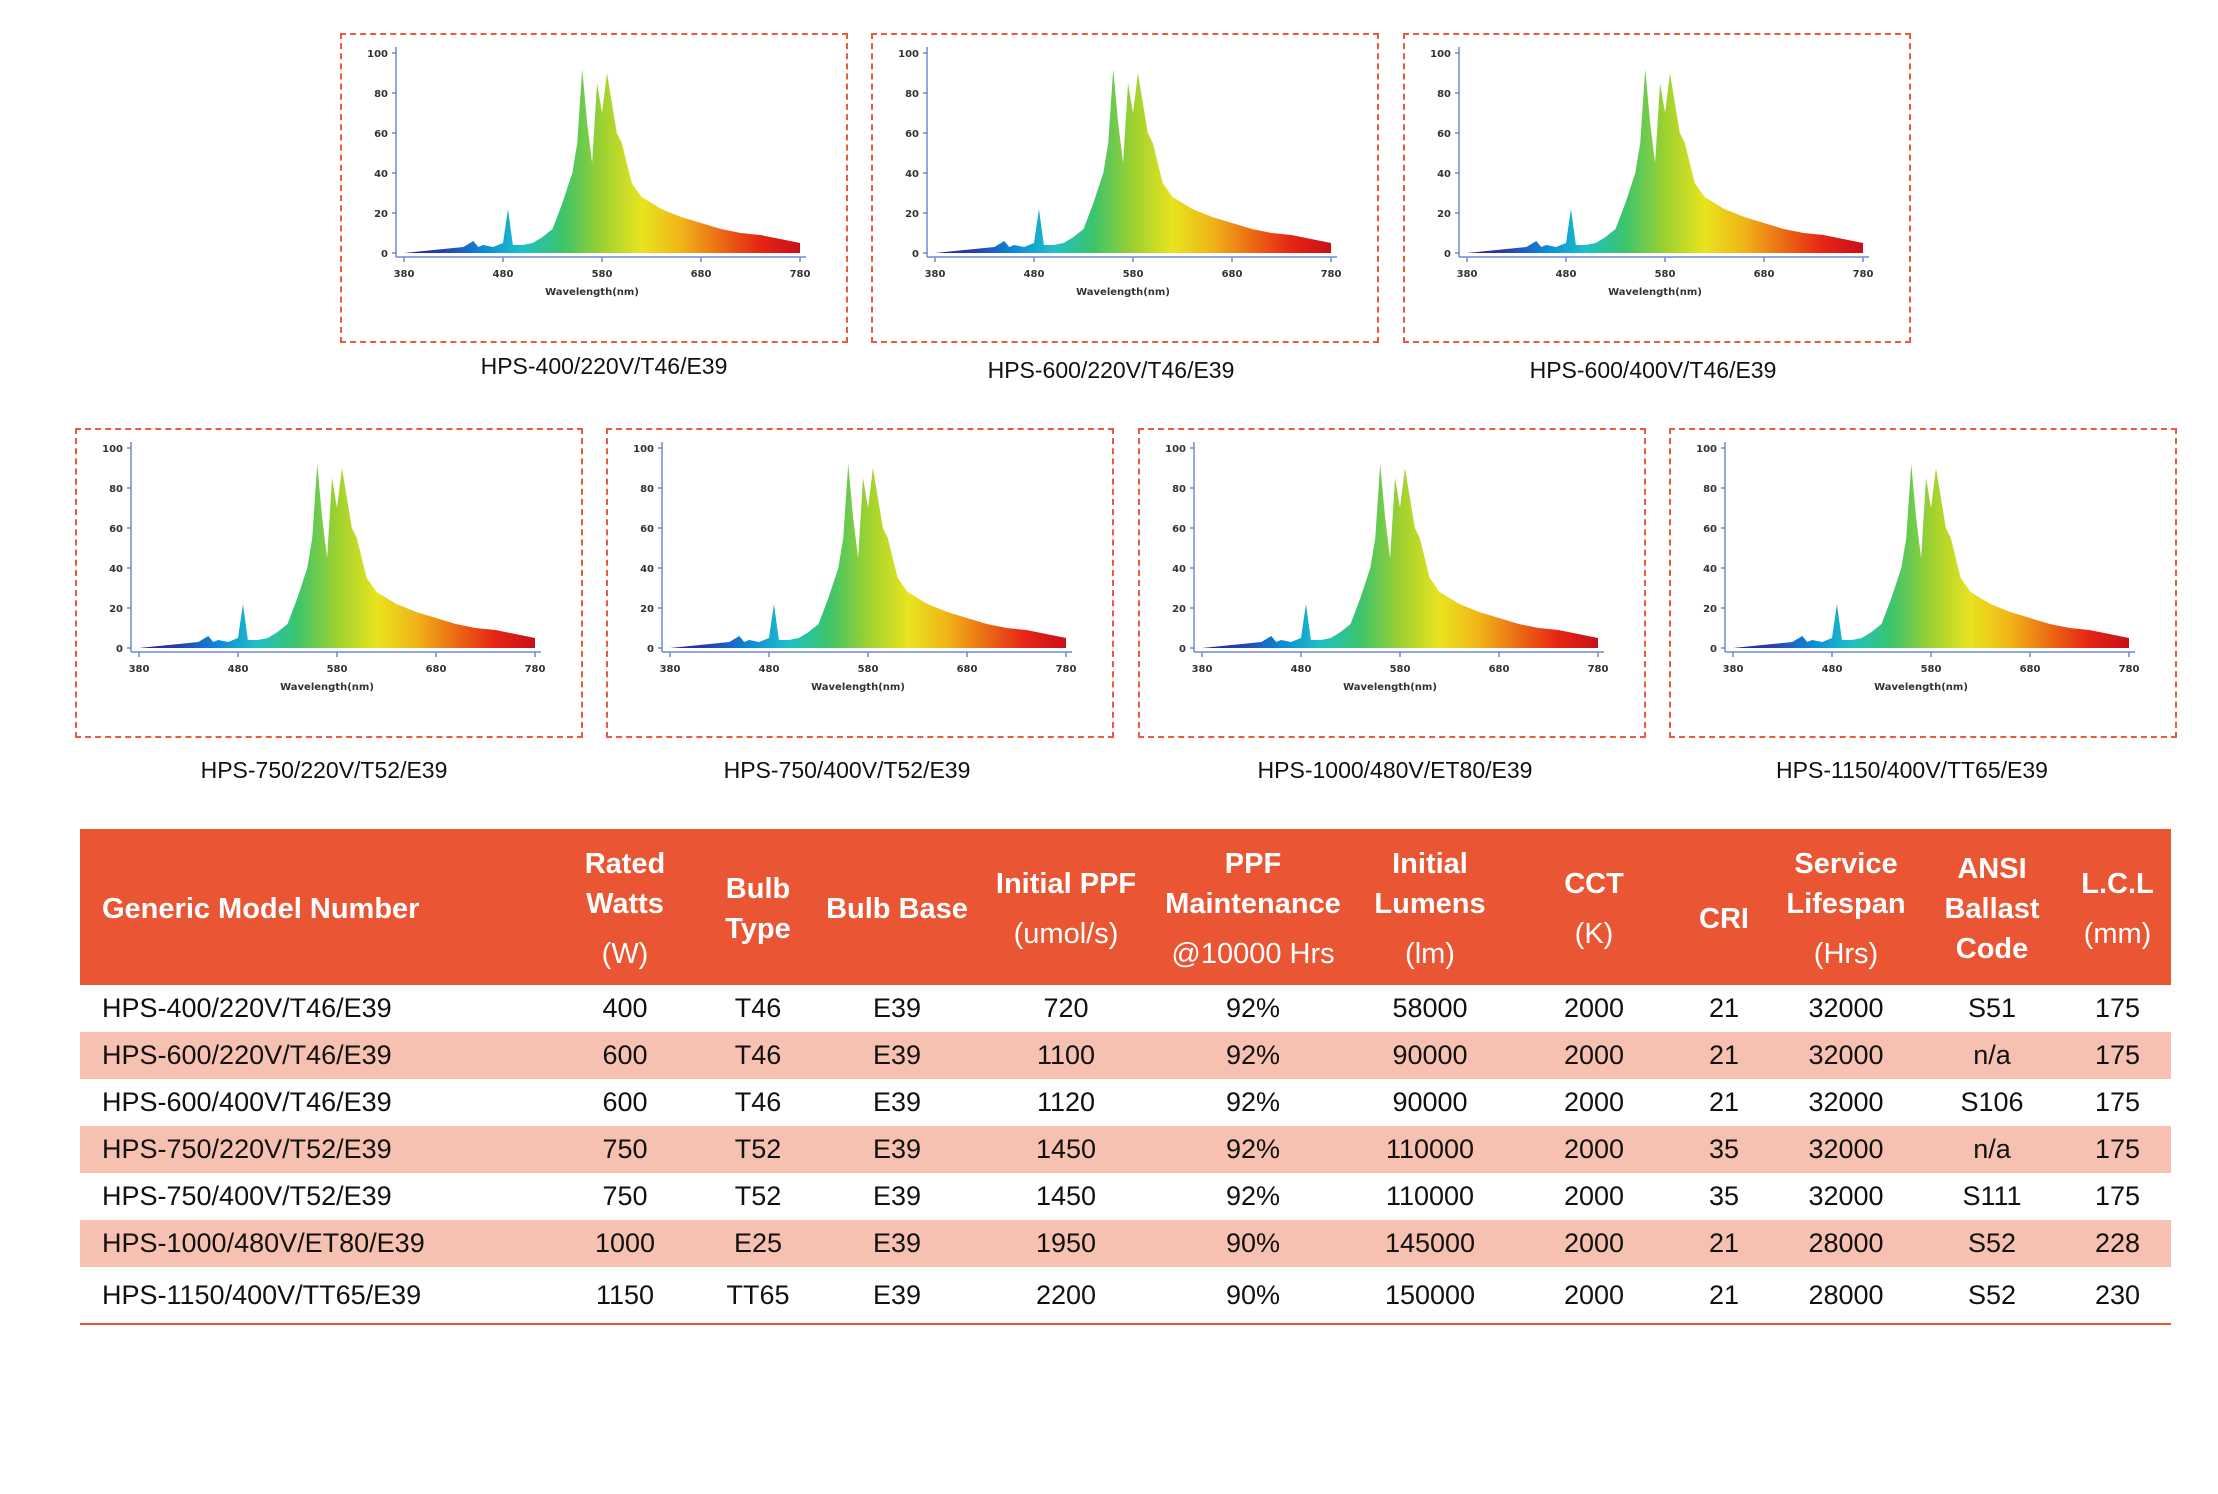  I want to click on table-cell: S51, so click(1992, 1008).